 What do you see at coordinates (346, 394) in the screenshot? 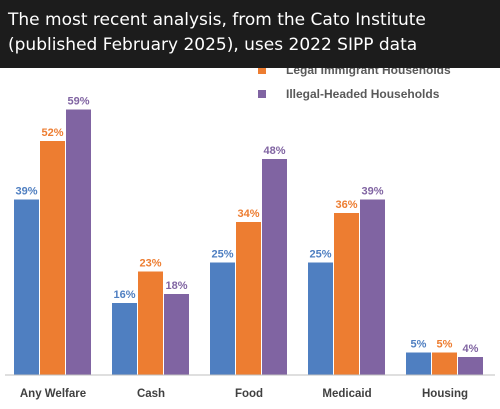
I see `x-tick-label: Medicaid` at bounding box center [346, 394].